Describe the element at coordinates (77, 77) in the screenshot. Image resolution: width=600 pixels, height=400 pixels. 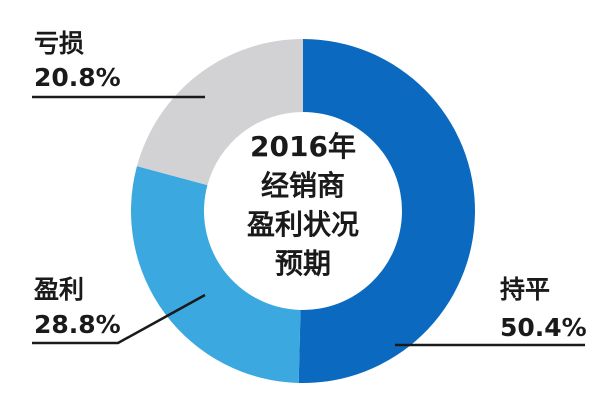
I see `slice-value-loss: 20.8%` at that location.